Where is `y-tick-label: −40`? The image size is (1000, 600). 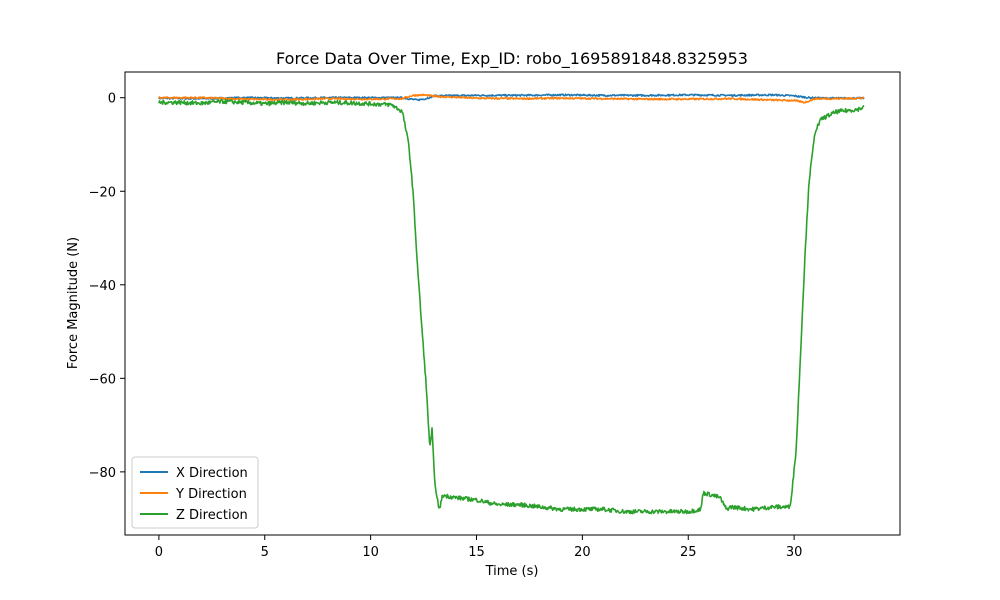 y-tick-label: −40 is located at coordinates (102, 286).